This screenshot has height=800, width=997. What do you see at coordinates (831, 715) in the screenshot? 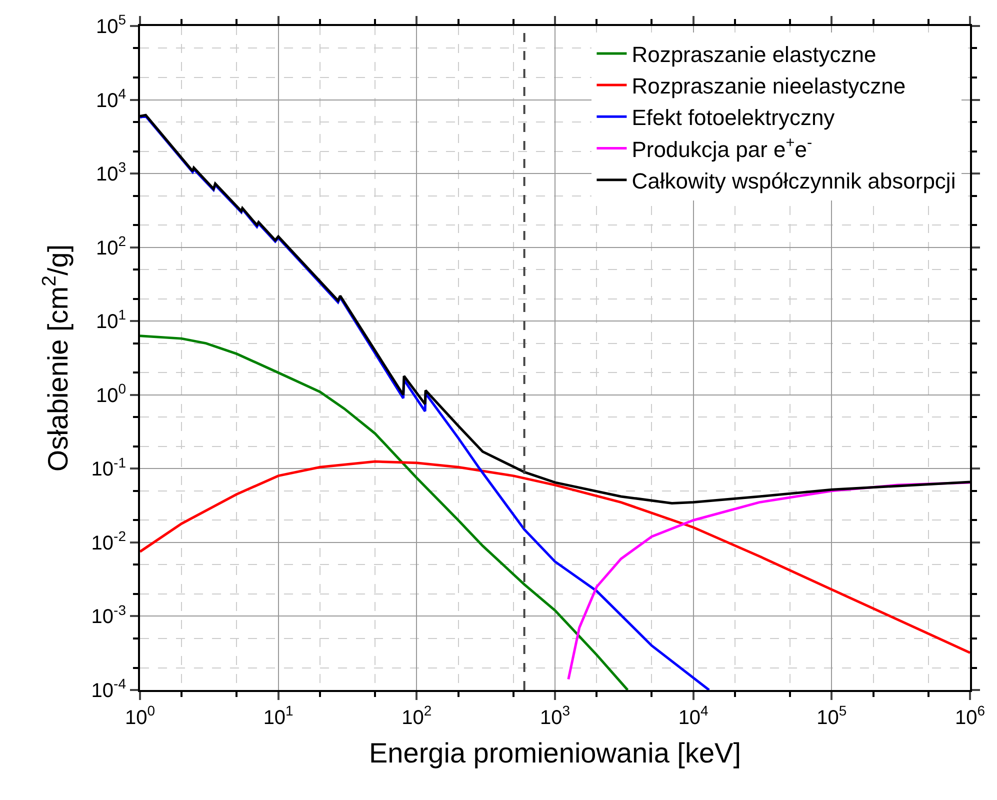
I see `x-tick-label: 10$^{5}$` at bounding box center [831, 715].